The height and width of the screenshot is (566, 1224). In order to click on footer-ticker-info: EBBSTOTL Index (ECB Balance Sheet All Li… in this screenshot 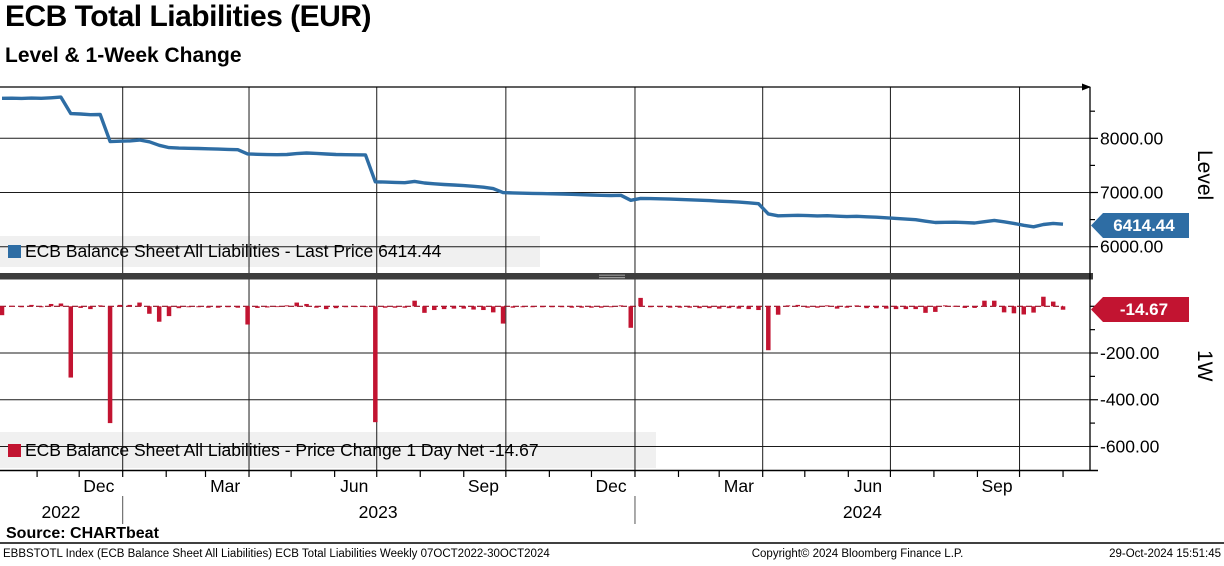, I will do `click(276, 554)`.